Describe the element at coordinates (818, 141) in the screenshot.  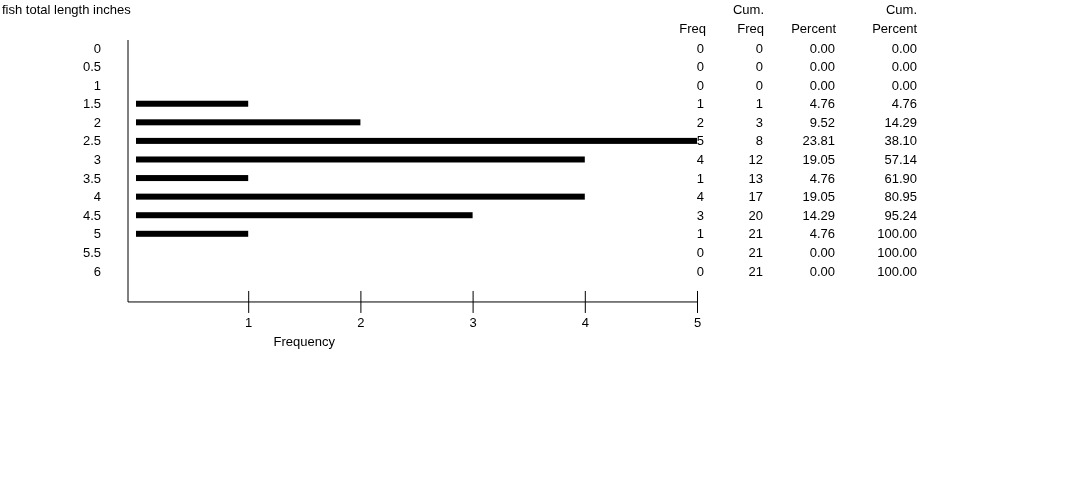
I see `text: 23.81` at that location.